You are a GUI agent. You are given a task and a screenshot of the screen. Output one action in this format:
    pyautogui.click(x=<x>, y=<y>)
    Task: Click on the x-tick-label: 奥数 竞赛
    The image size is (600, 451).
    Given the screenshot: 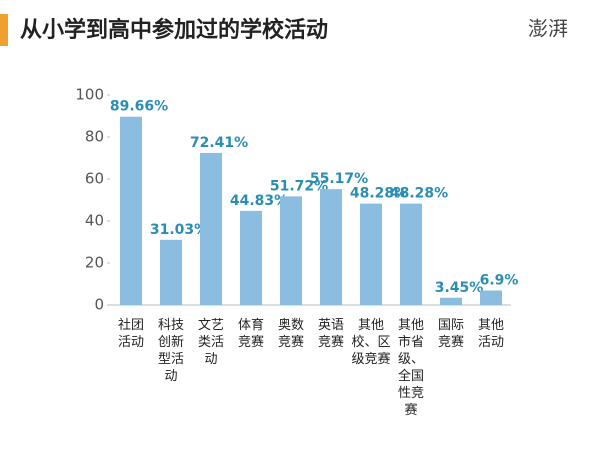 What is the action you would take?
    pyautogui.click(x=290, y=334)
    